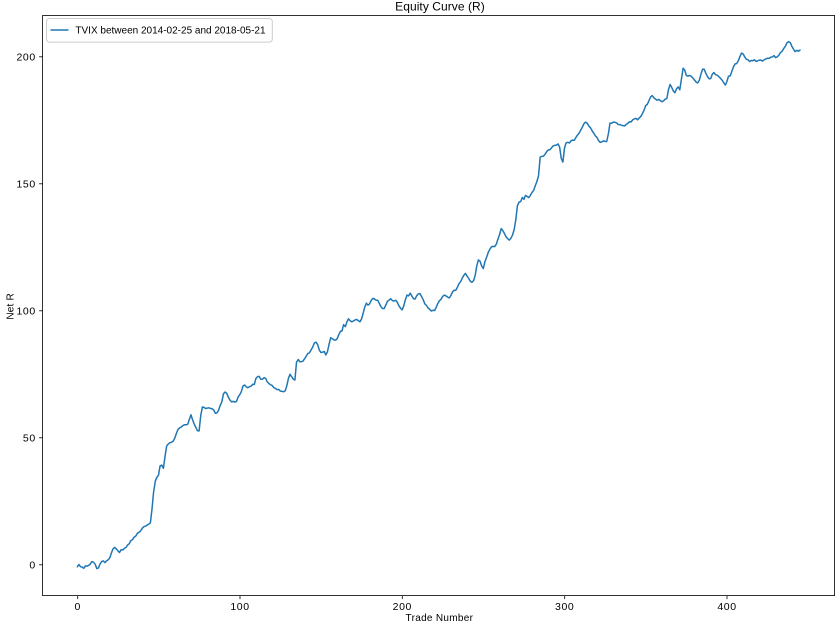 Image resolution: width=840 pixels, height=626 pixels. What do you see at coordinates (726, 607) in the screenshot?
I see `svg-text: 400` at bounding box center [726, 607].